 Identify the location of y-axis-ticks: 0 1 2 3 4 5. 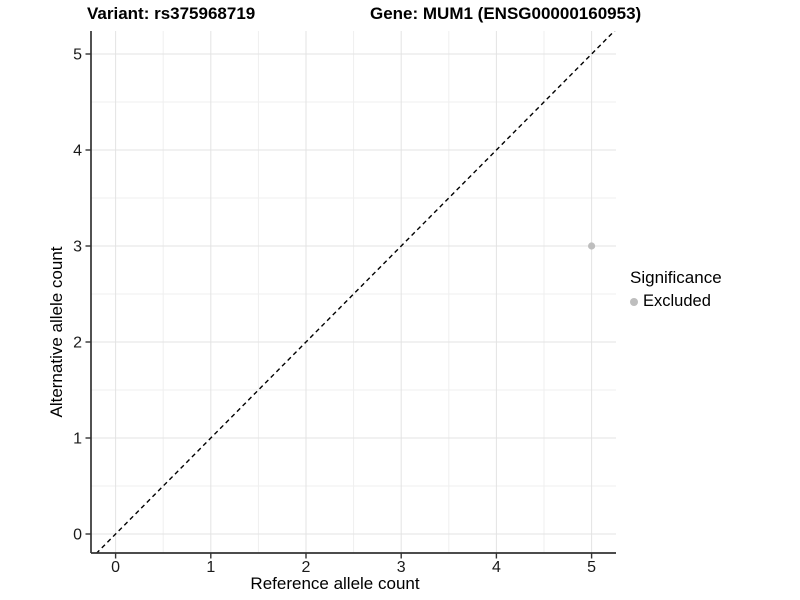
(82, 295).